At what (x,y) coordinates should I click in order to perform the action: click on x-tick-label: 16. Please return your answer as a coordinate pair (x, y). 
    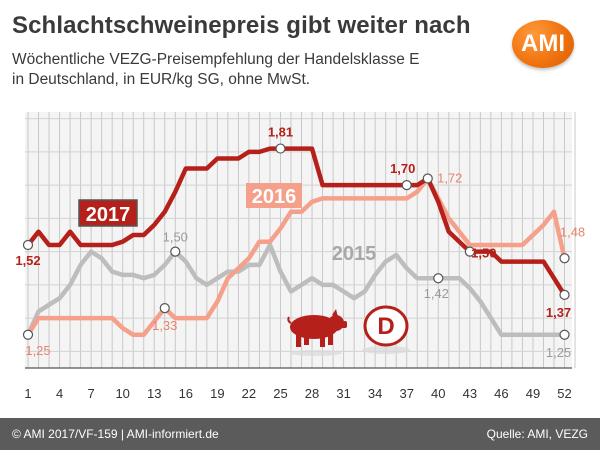
    Looking at the image, I should click on (186, 393).